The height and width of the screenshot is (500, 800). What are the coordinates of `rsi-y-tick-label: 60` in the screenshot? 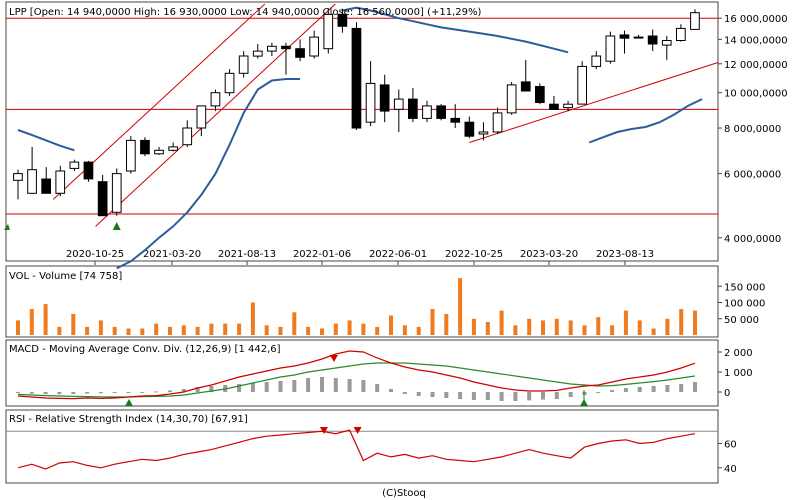 It's located at (730, 444).